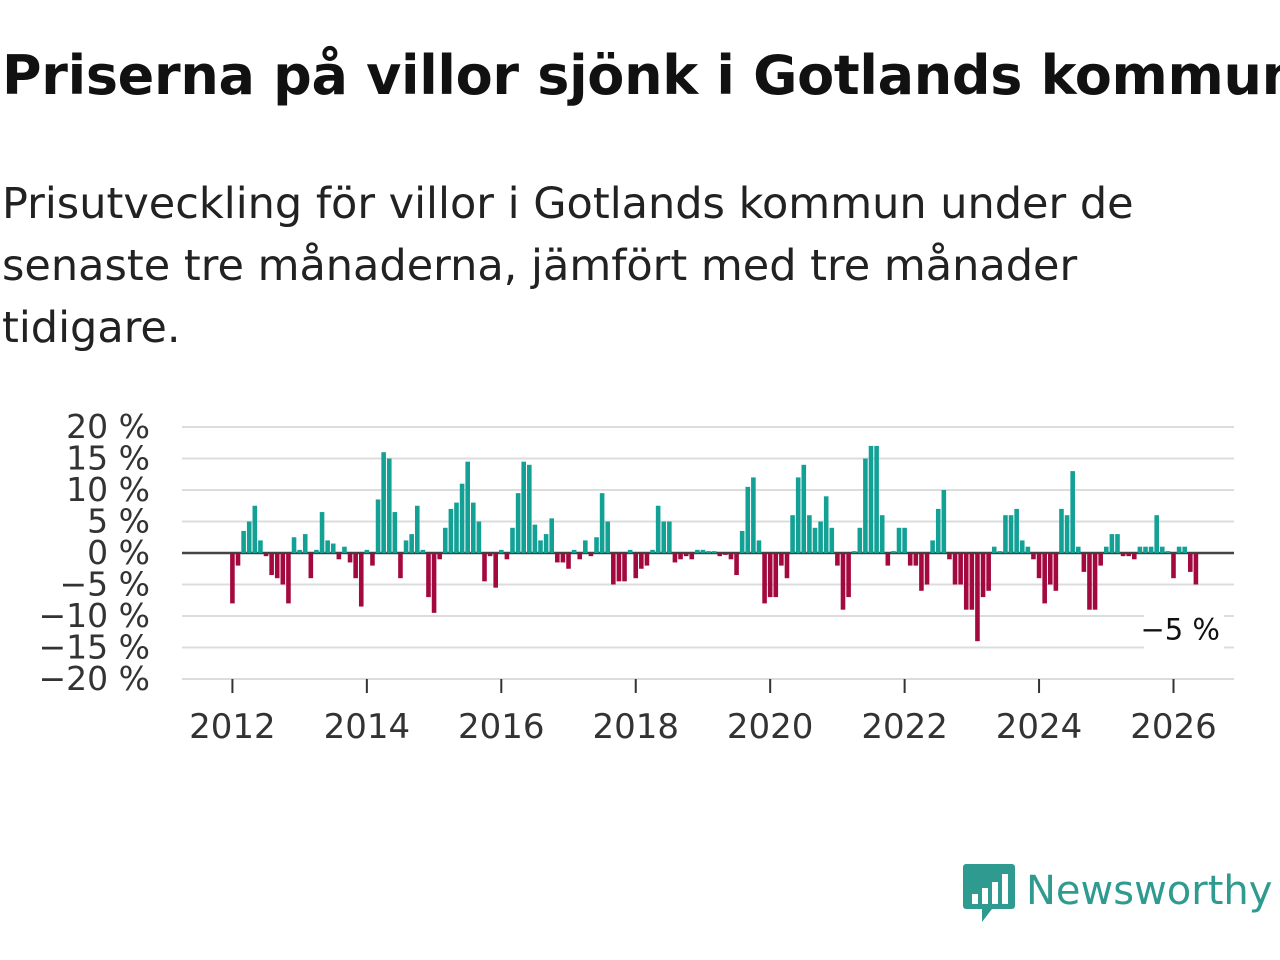 Image resolution: width=1280 pixels, height=960 pixels. What do you see at coordinates (1184, 630) in the screenshot?
I see `end-label-bg` at bounding box center [1184, 630].